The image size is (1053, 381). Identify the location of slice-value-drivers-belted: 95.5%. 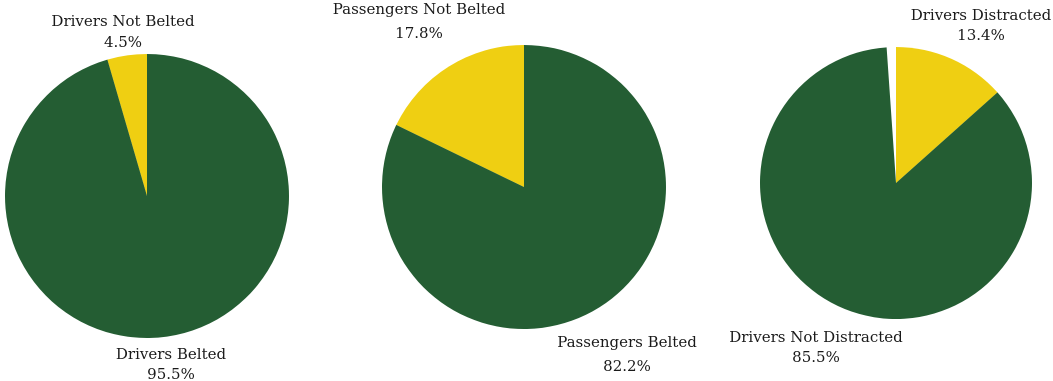
(171, 373).